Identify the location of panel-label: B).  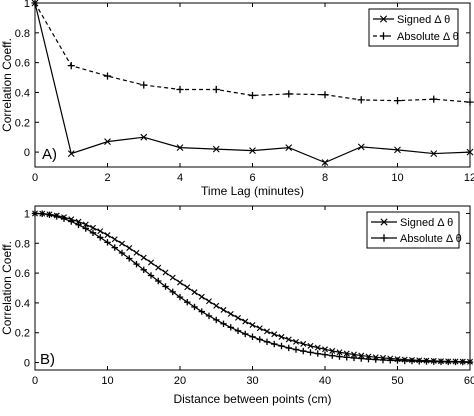
(47, 359).